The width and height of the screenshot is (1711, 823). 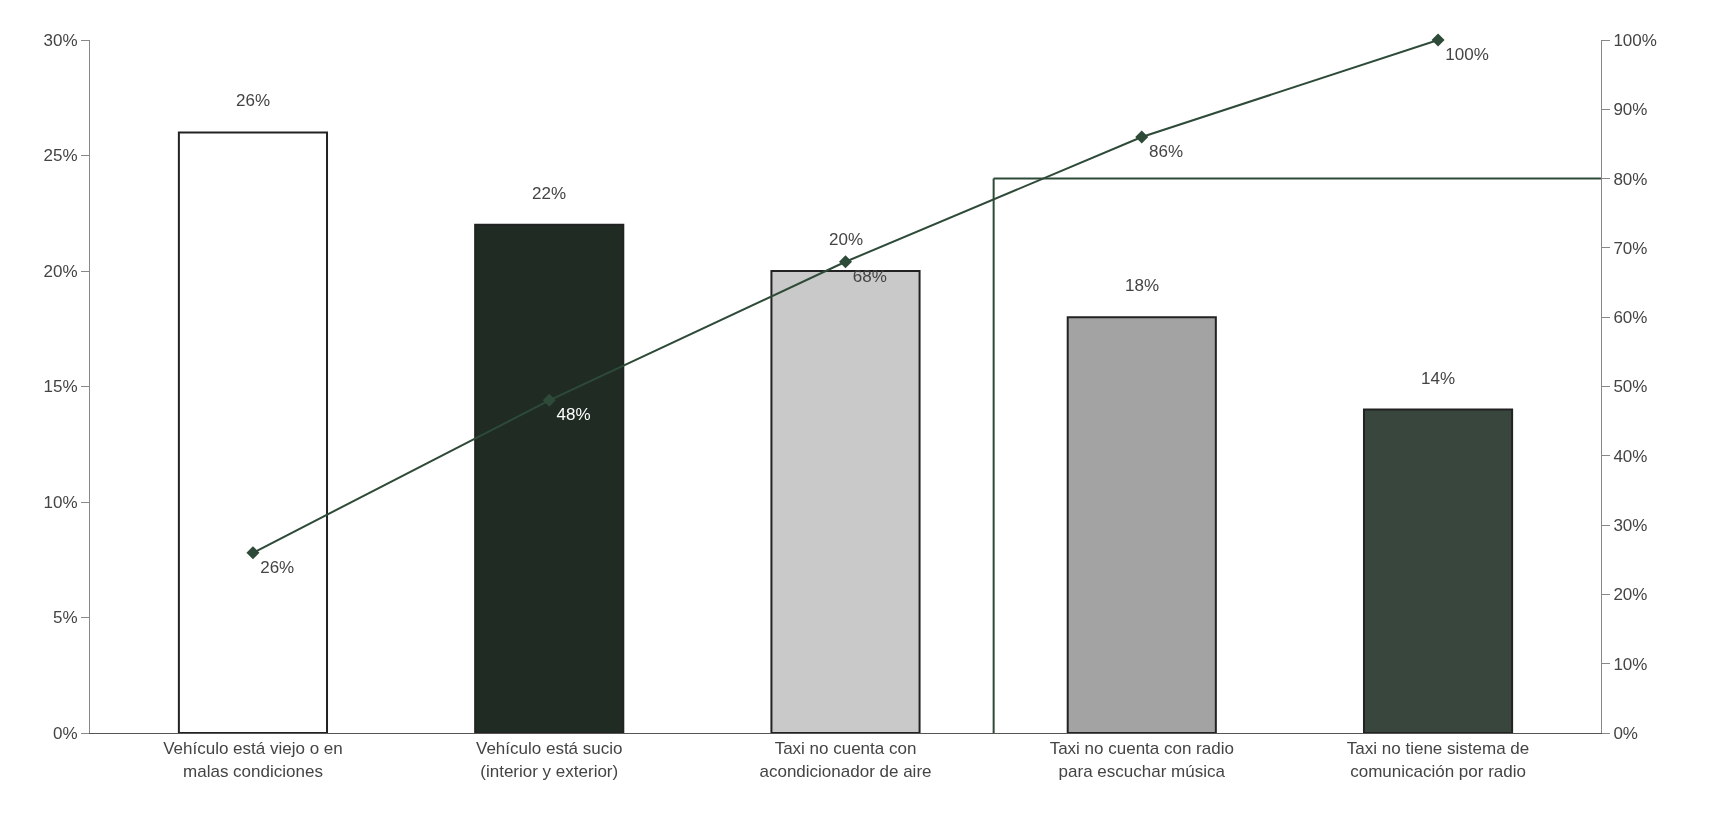 What do you see at coordinates (1630, 526) in the screenshot?
I see `y2-tick-label: 30%` at bounding box center [1630, 526].